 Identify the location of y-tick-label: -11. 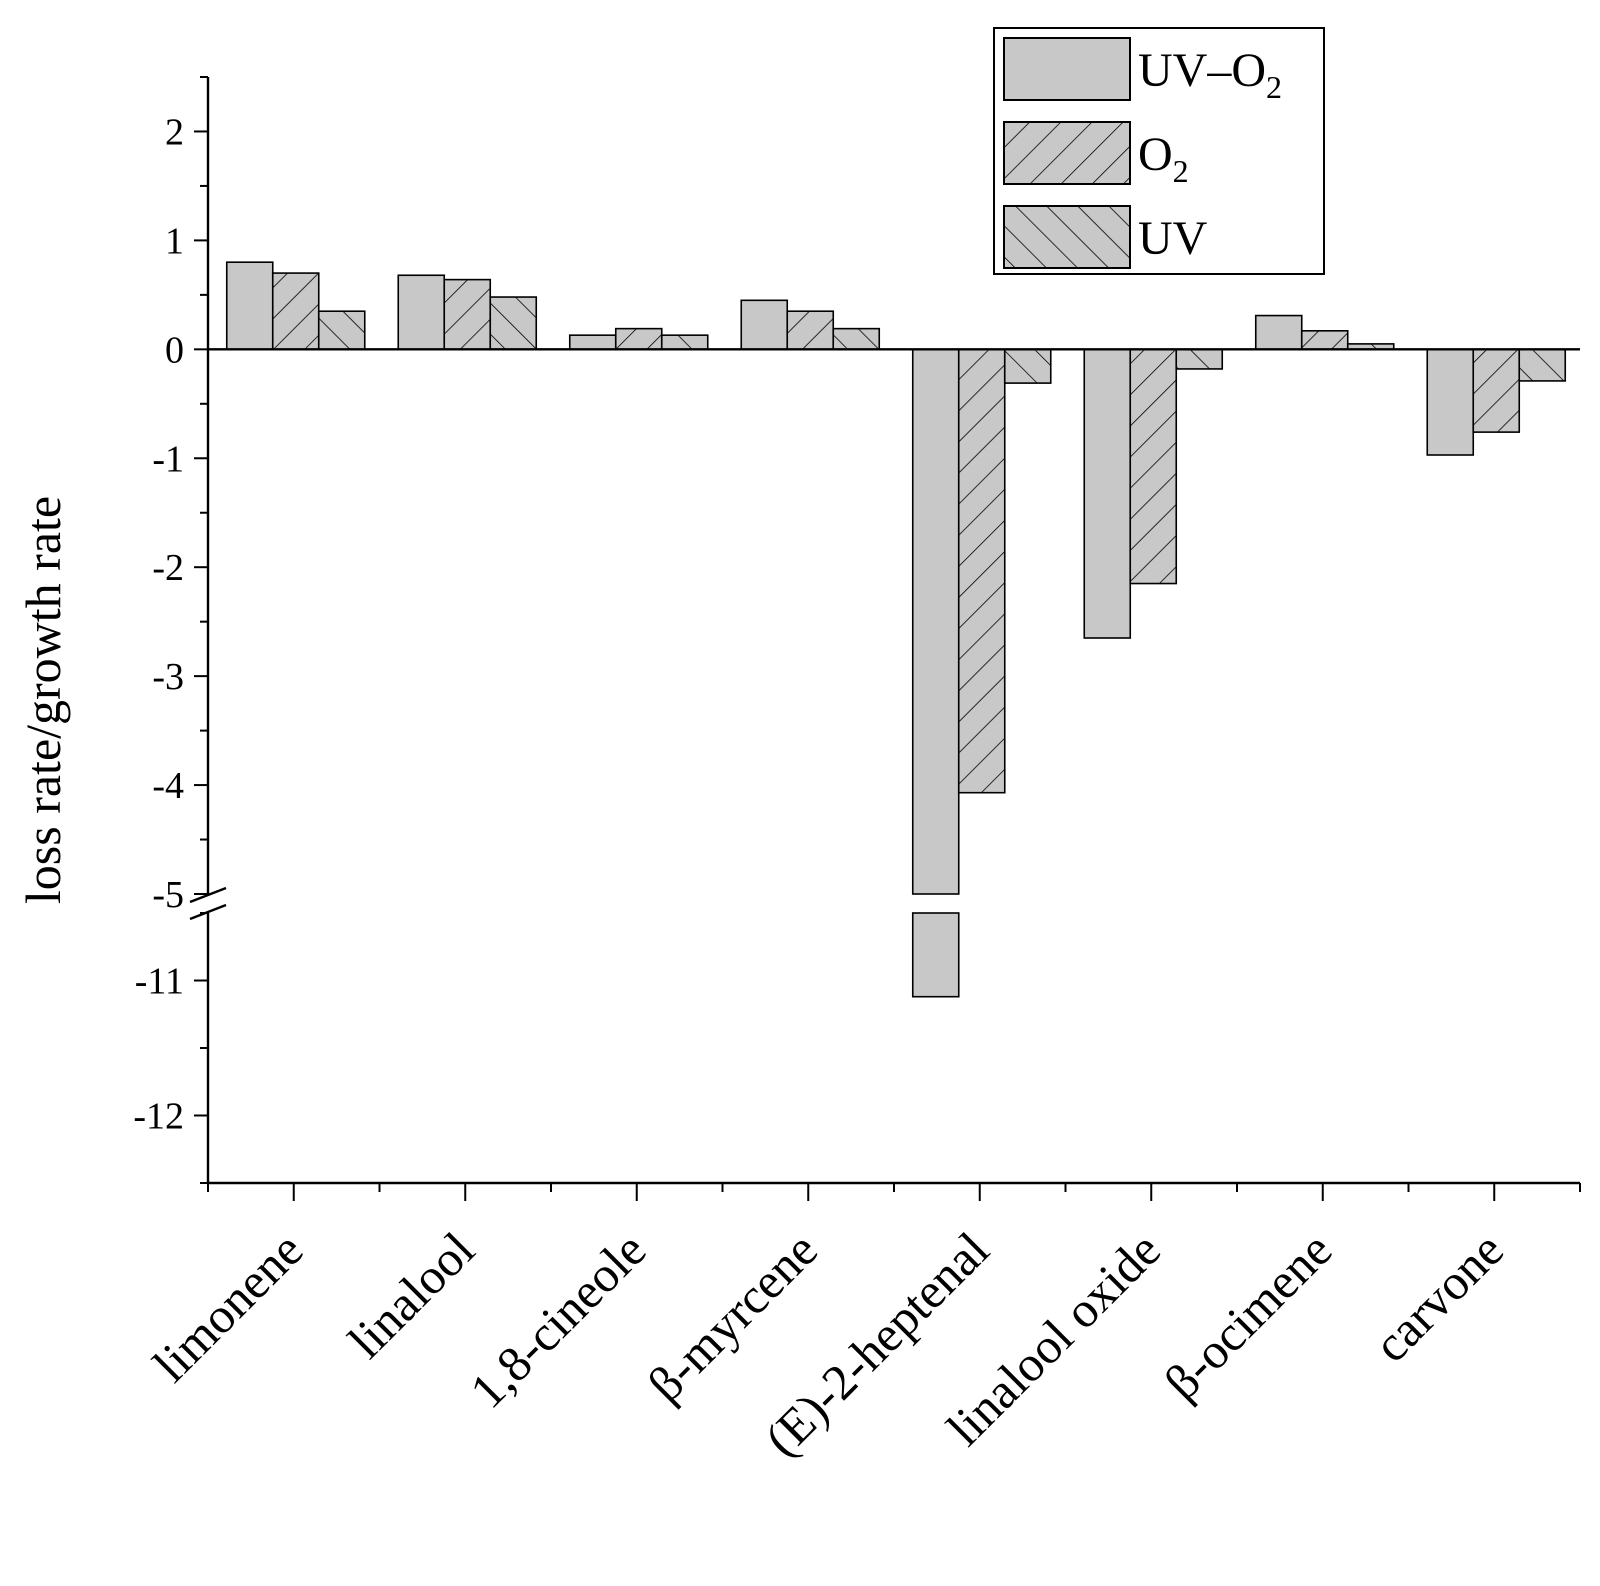
(159, 982).